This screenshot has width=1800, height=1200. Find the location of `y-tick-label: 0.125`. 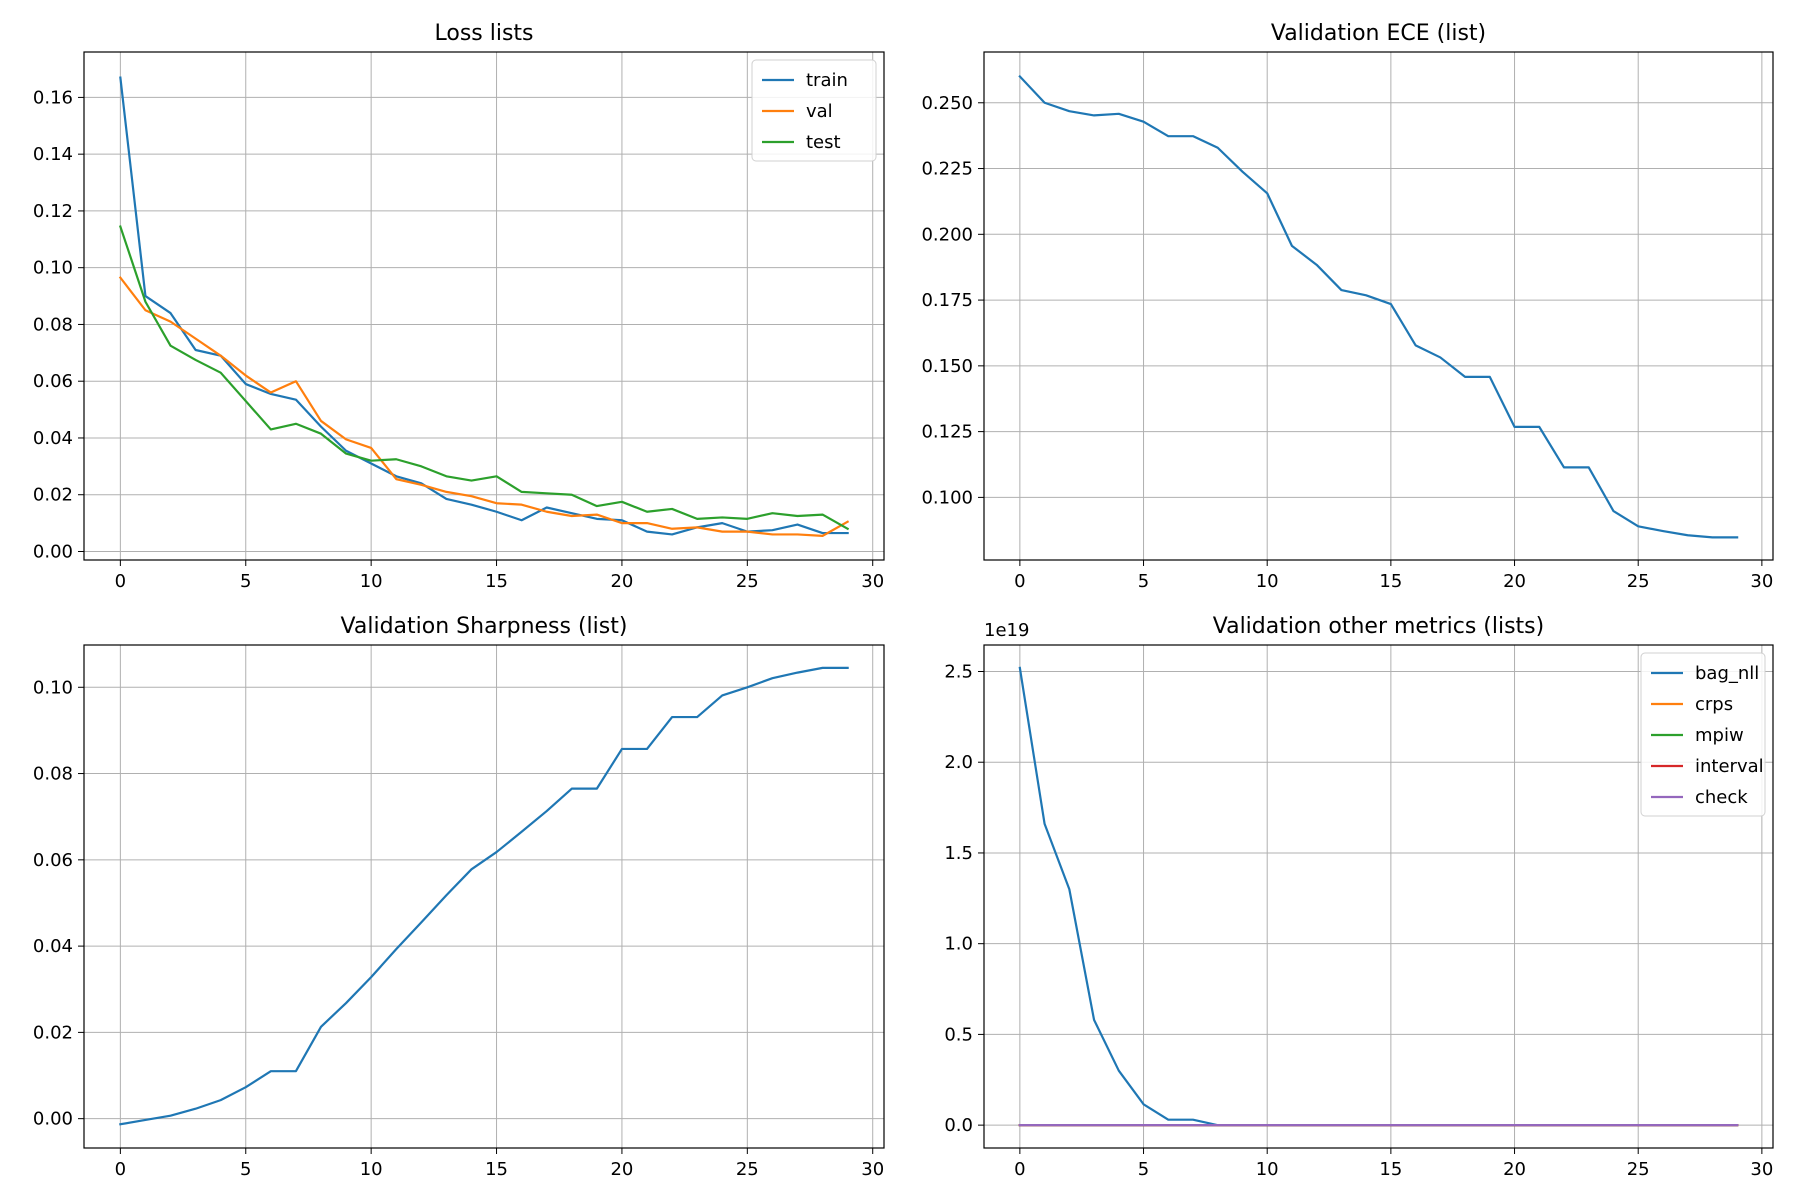

y-tick-label: 0.125 is located at coordinates (947, 432).